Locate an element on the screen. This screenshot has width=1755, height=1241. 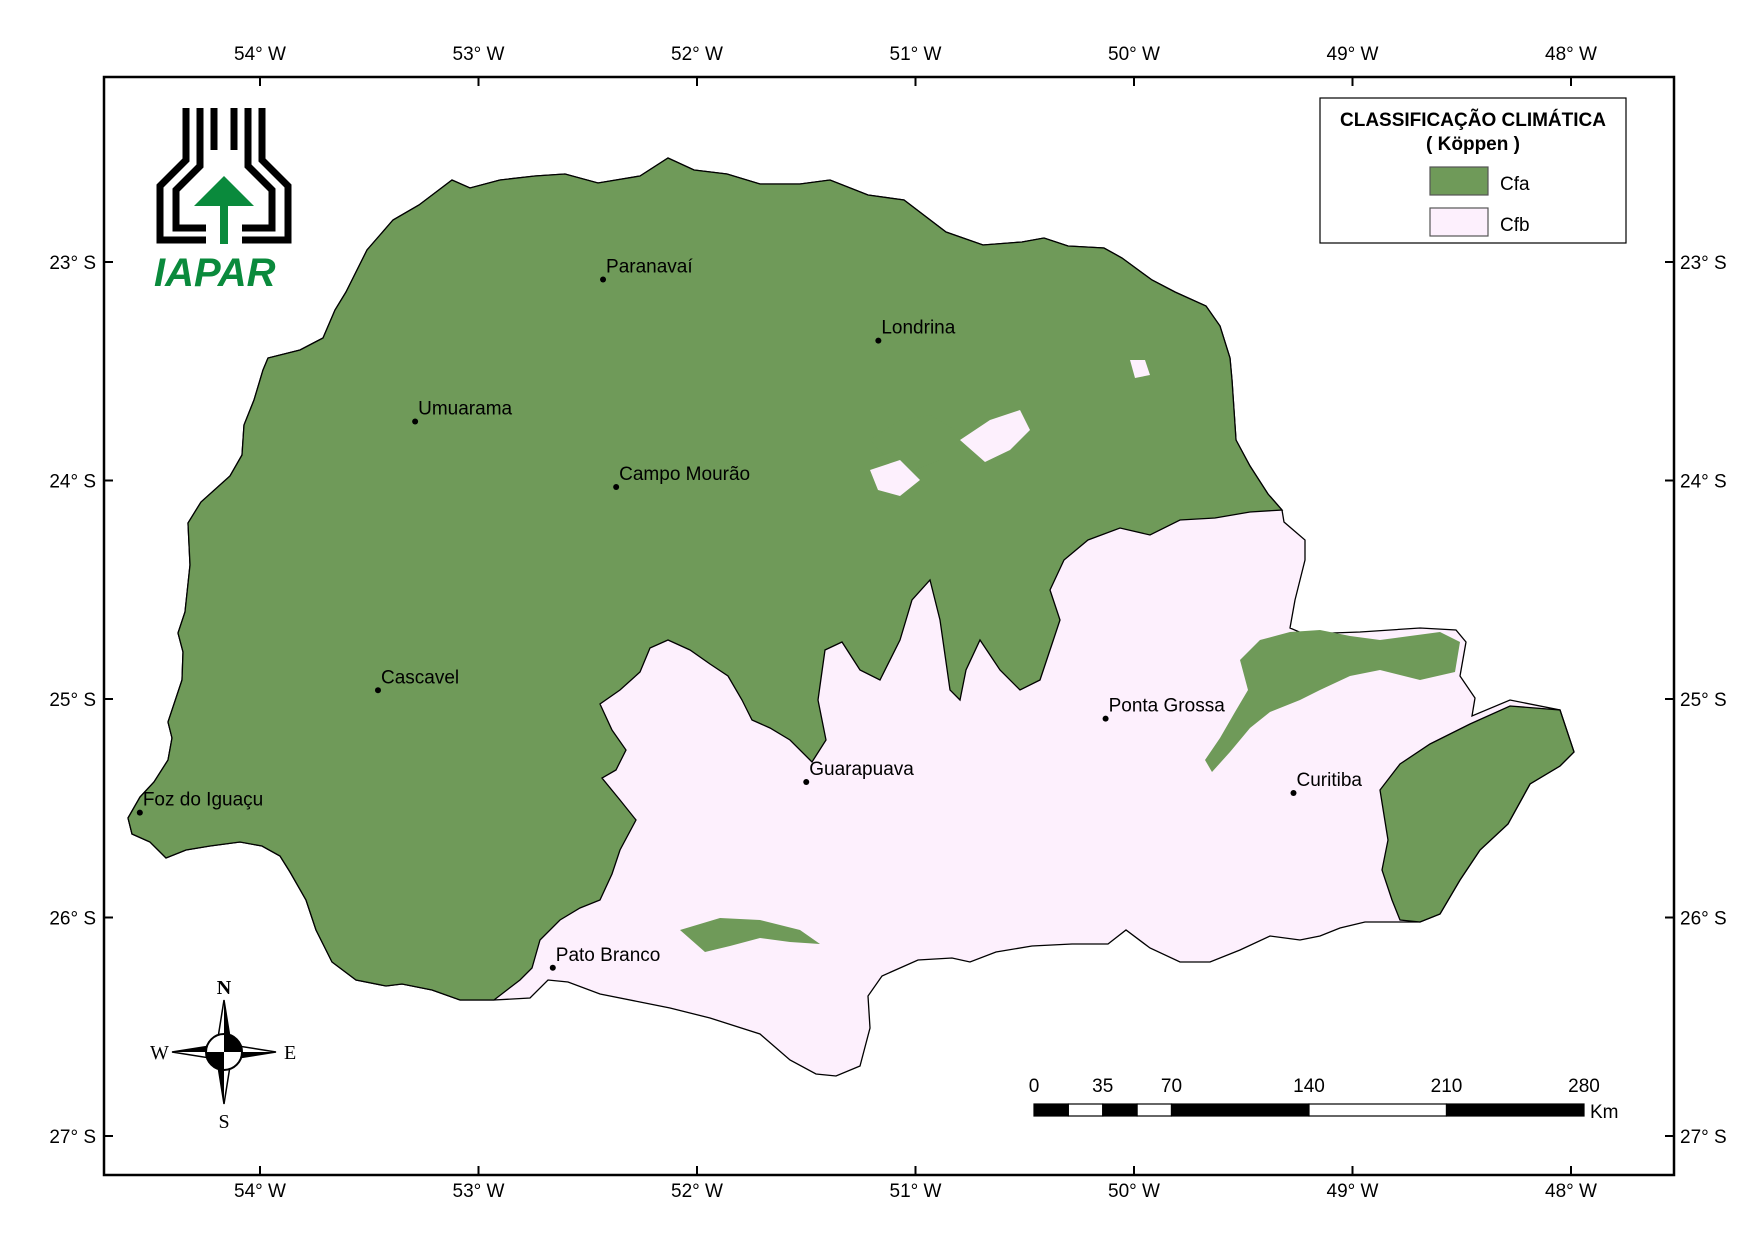
city-label: Umuarama is located at coordinates (465, 409).